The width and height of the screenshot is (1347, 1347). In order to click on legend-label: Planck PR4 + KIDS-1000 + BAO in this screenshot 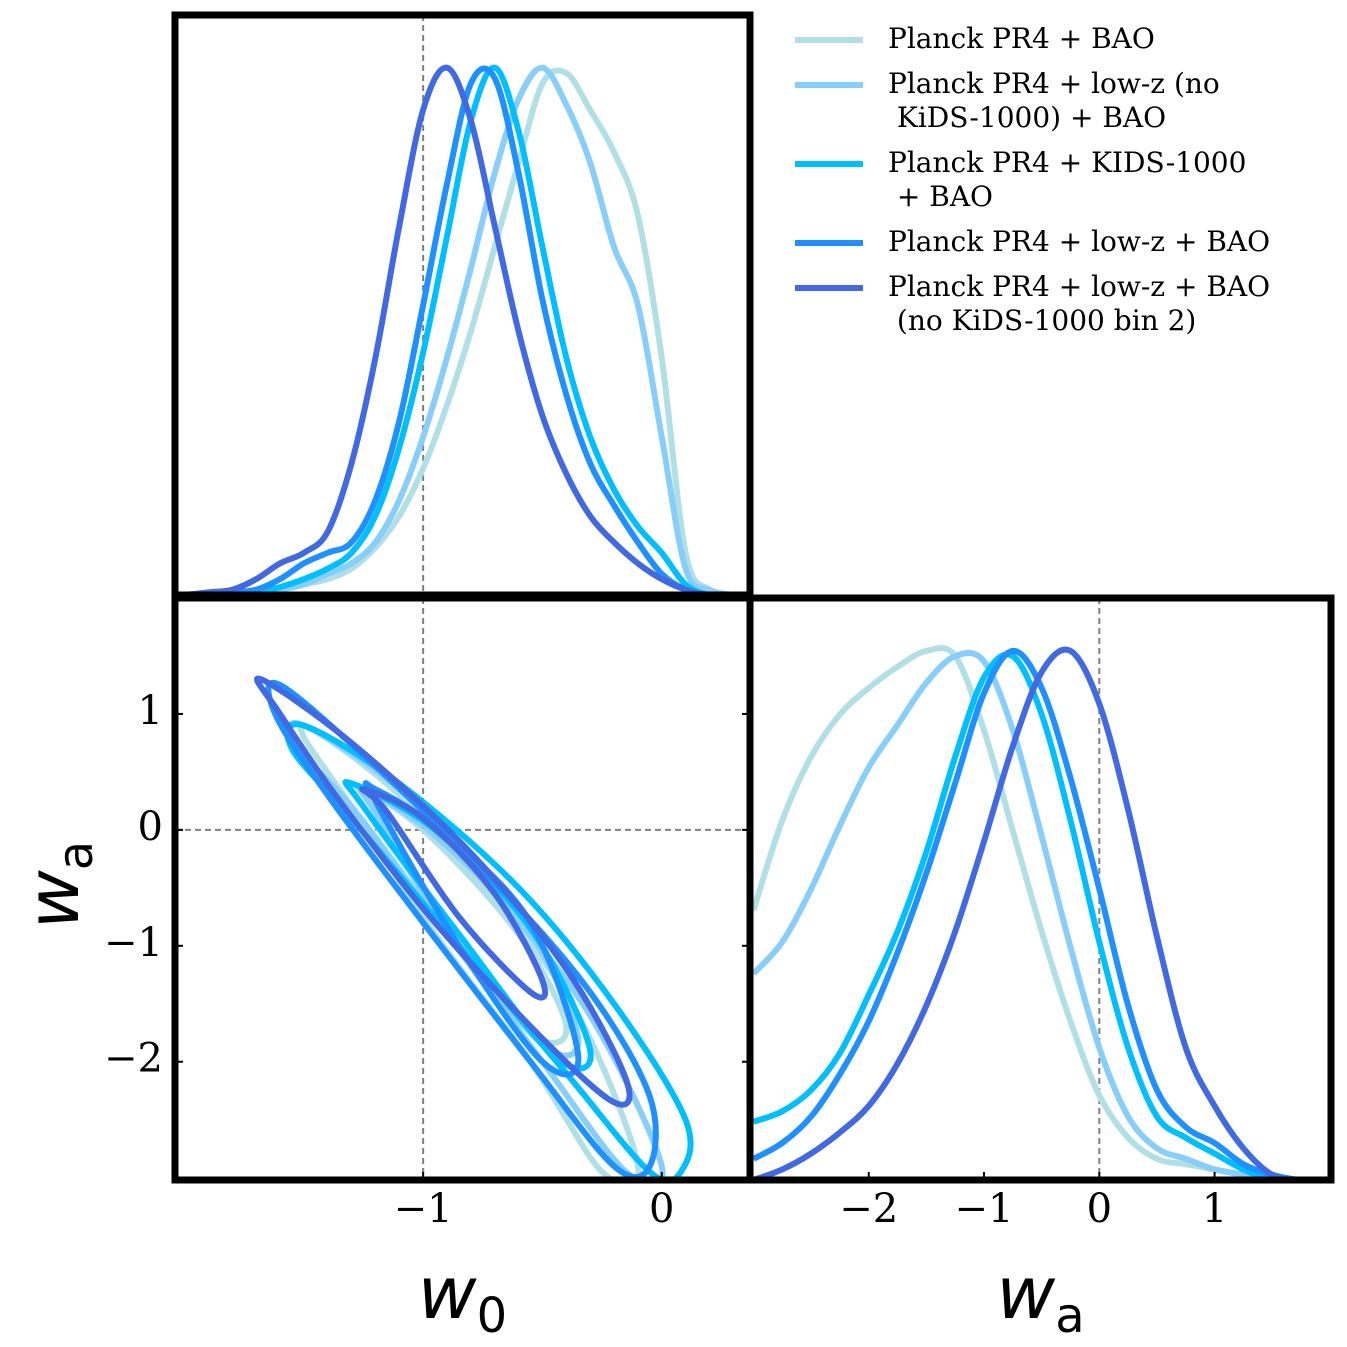, I will do `click(1067, 179)`.